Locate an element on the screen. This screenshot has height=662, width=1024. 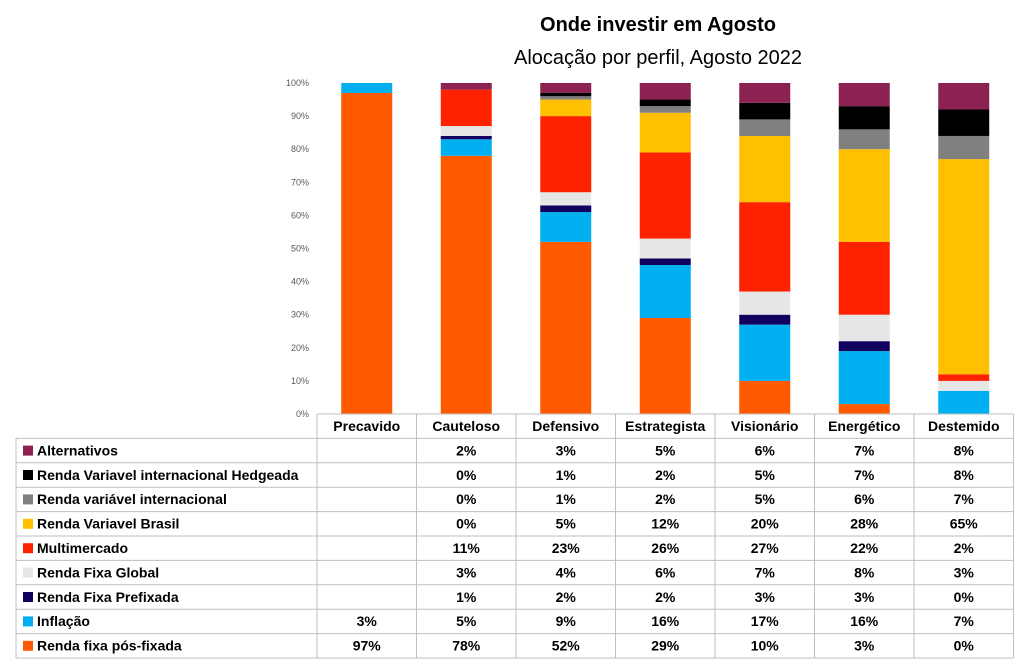
table-cell-value: 8% is located at coordinates (964, 475).